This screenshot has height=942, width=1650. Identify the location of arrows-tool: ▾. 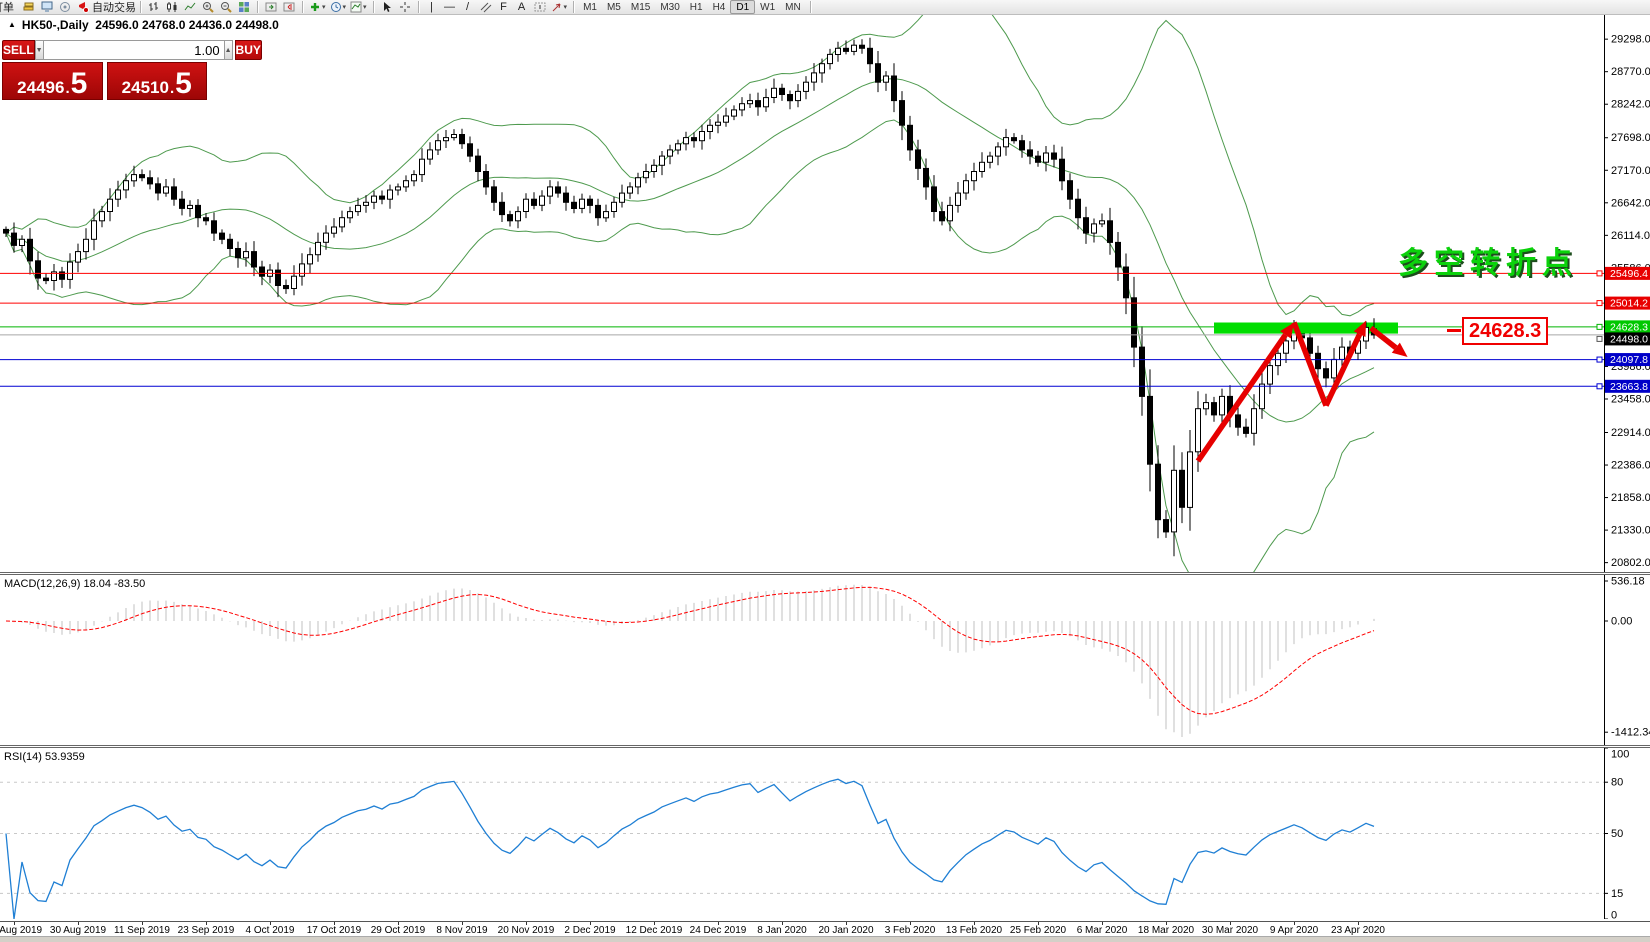
(559, 7).